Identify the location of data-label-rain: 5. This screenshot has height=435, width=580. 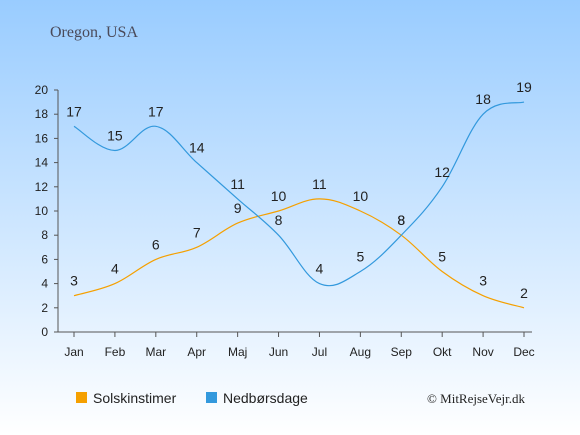
(360, 257).